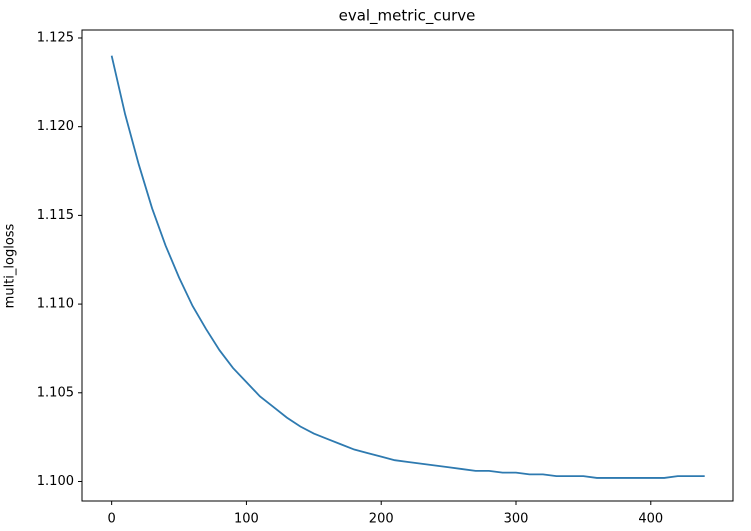  I want to click on x-tick-label: 200, so click(381, 519).